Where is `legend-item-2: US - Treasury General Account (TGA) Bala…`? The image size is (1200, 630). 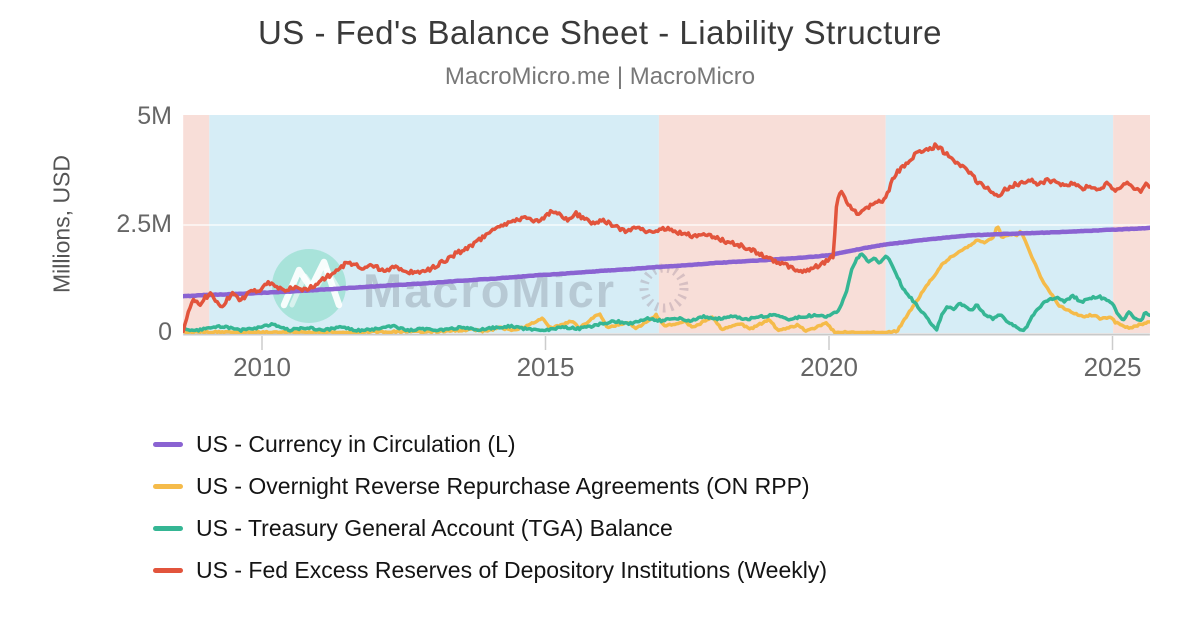 legend-item-2: US - Treasury General Account (TGA) Bala… is located at coordinates (490, 528).